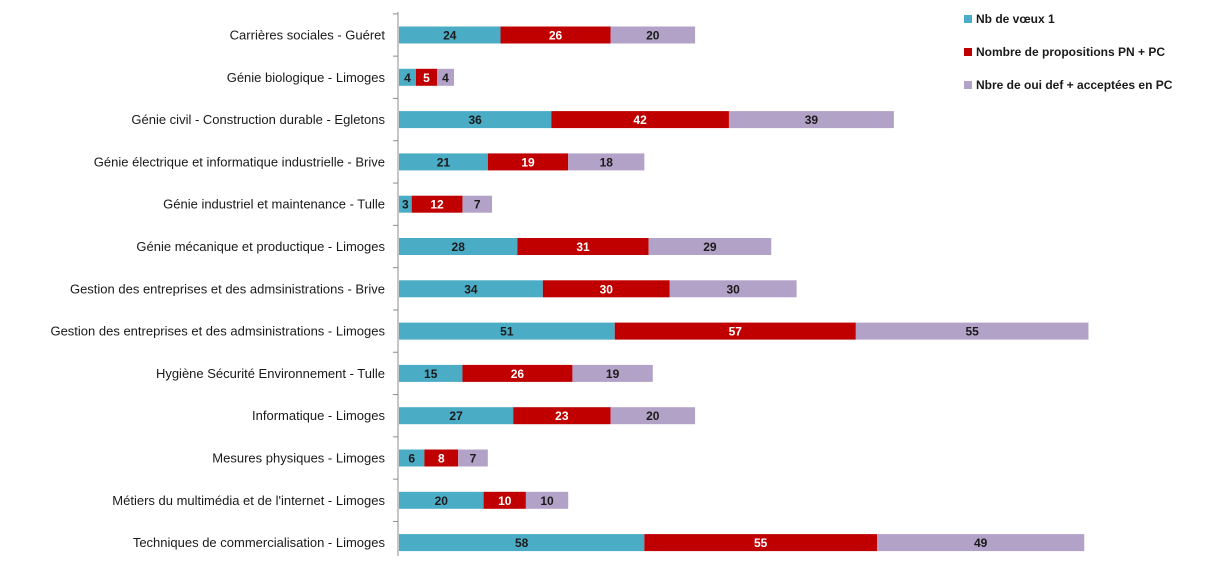 The width and height of the screenshot is (1215, 563). Describe the element at coordinates (471, 289) in the screenshot. I see `data-label: 34` at that location.